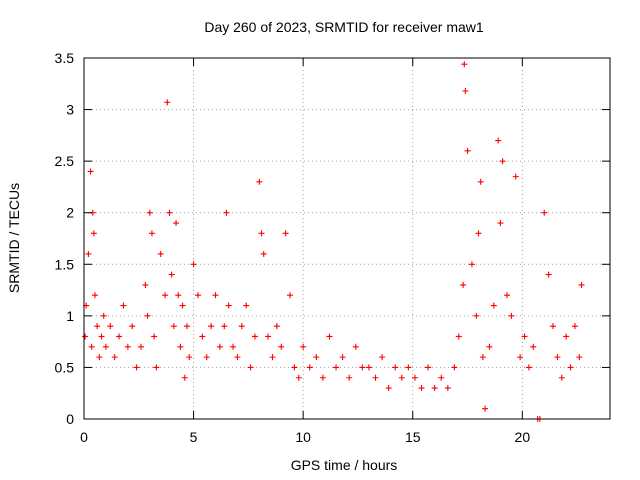 The height and width of the screenshot is (480, 640). Describe the element at coordinates (14, 238) in the screenshot. I see `y-axis-label: SRMTID / TECUs` at that location.